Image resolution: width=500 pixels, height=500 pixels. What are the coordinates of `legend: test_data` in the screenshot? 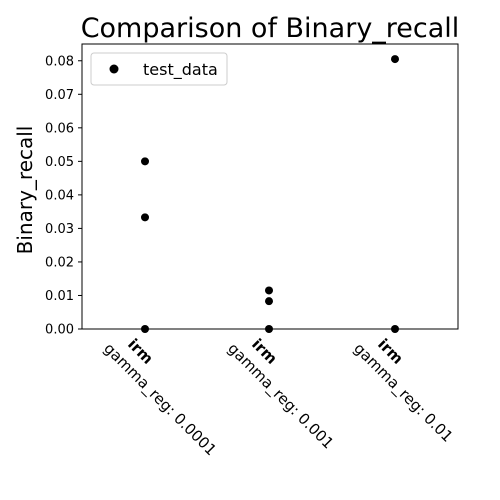 It's located at (159, 69).